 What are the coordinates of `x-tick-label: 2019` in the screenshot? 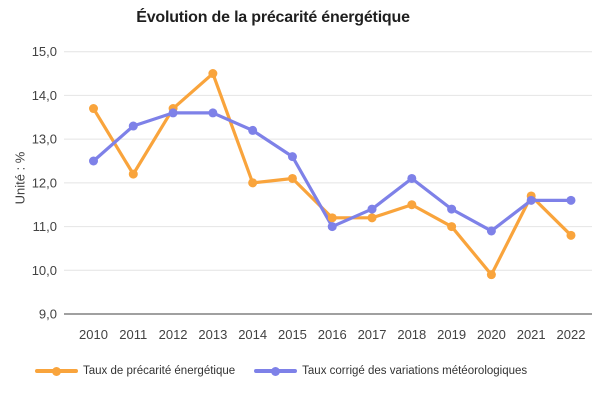 It's located at (451, 334).